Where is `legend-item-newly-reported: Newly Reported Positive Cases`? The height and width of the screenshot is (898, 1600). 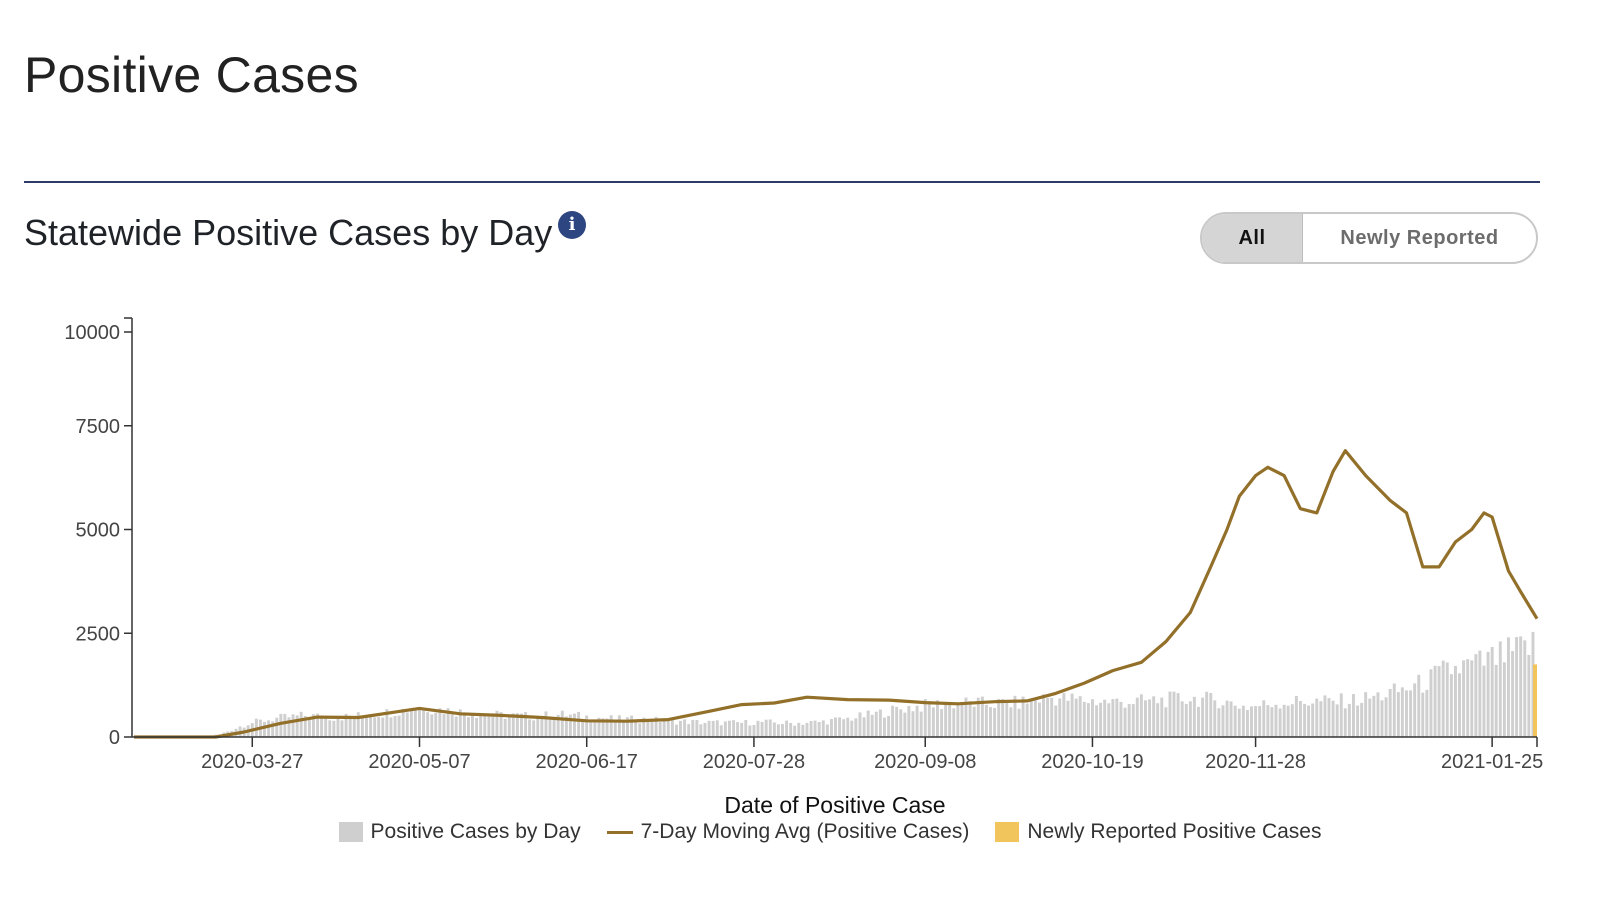
legend-item-newly-reported: Newly Reported Positive Cases is located at coordinates (1158, 832).